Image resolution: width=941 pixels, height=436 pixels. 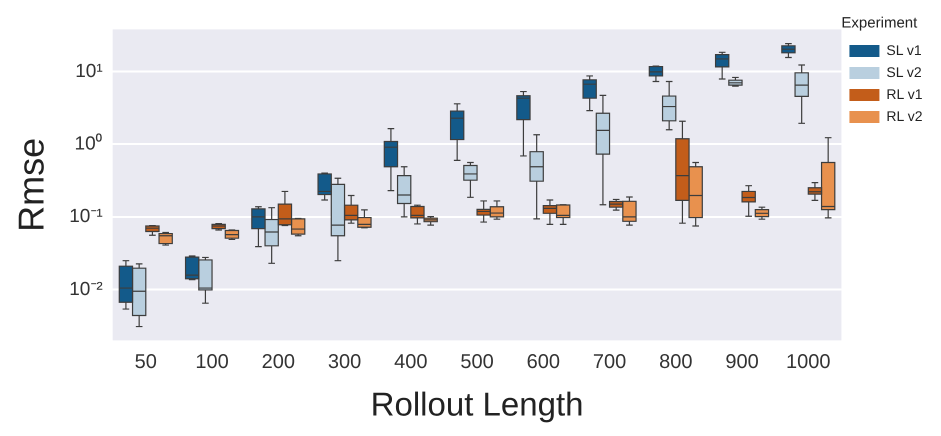 I want to click on x-tick-label: 300, so click(x=345, y=361).